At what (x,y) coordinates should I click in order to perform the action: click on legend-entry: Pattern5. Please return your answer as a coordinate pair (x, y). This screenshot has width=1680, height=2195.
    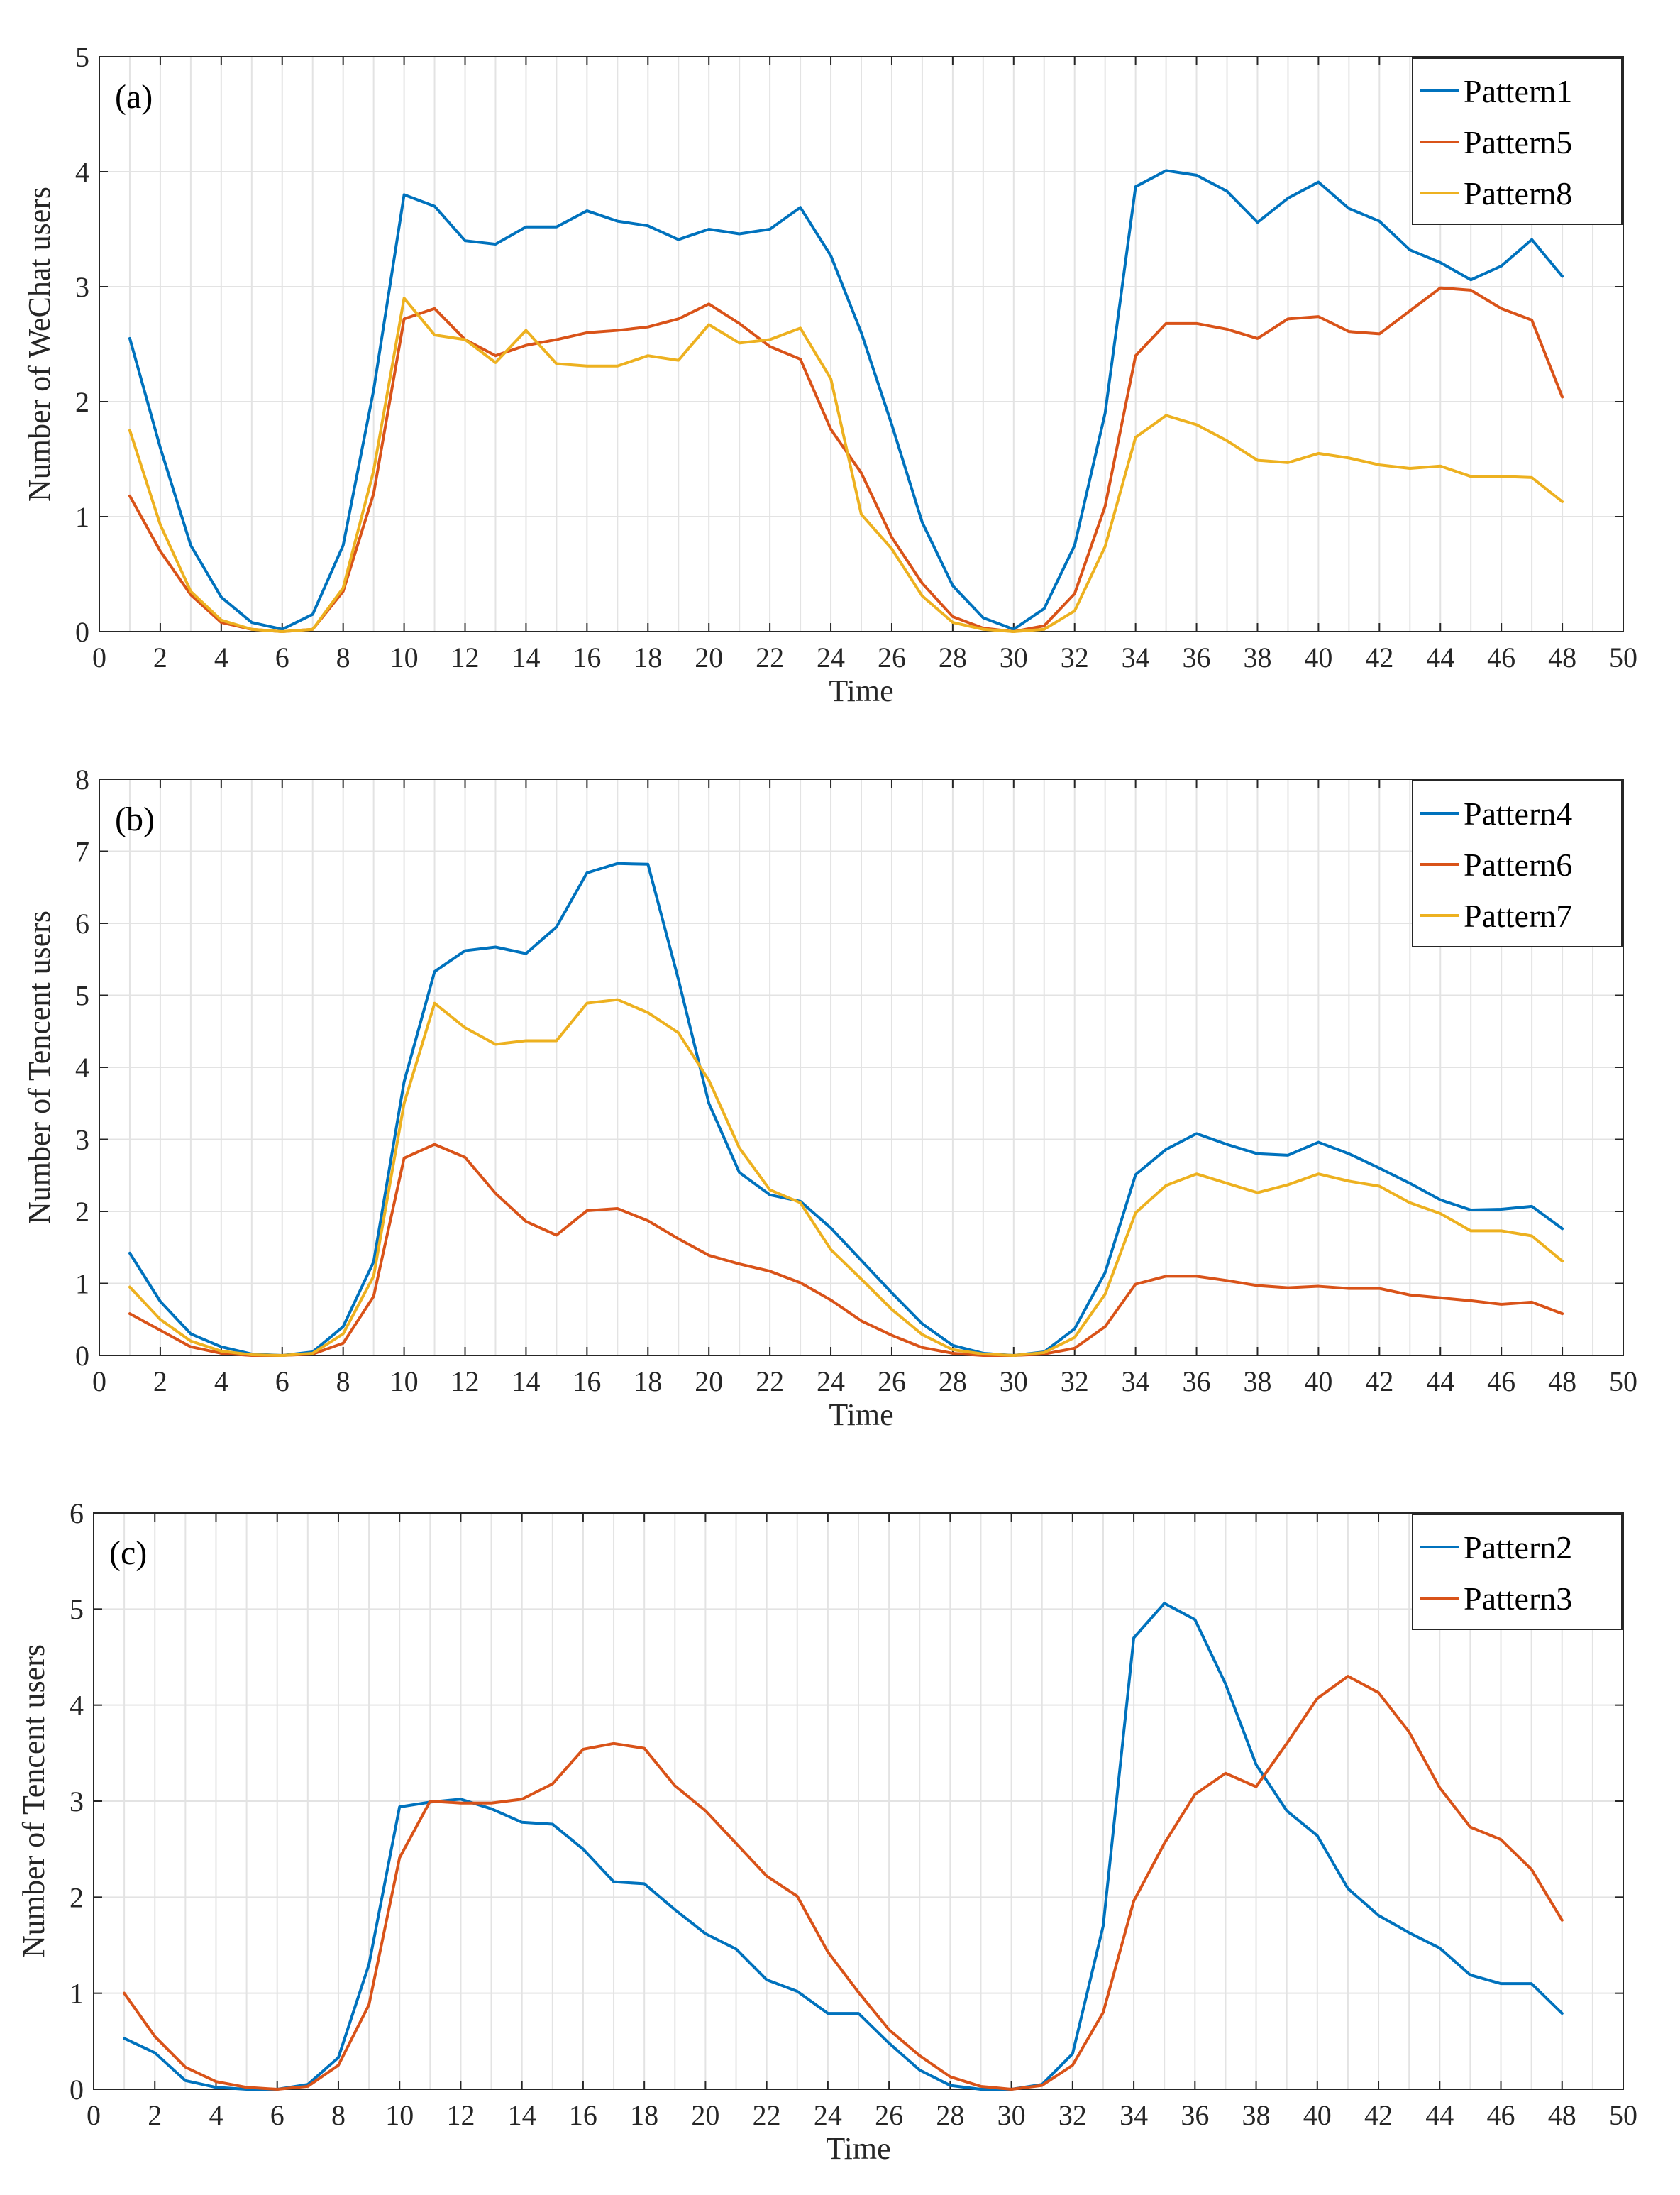
    Looking at the image, I should click on (1518, 142).